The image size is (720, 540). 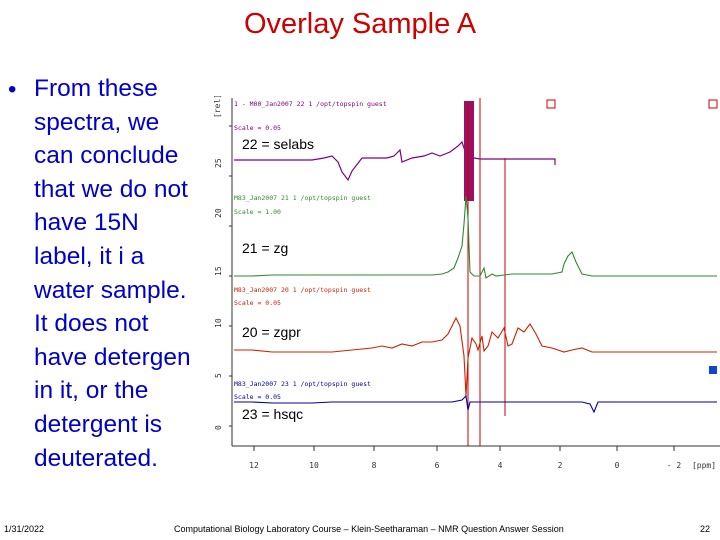 What do you see at coordinates (106, 156) in the screenshot?
I see `bullet-line: can conclude` at bounding box center [106, 156].